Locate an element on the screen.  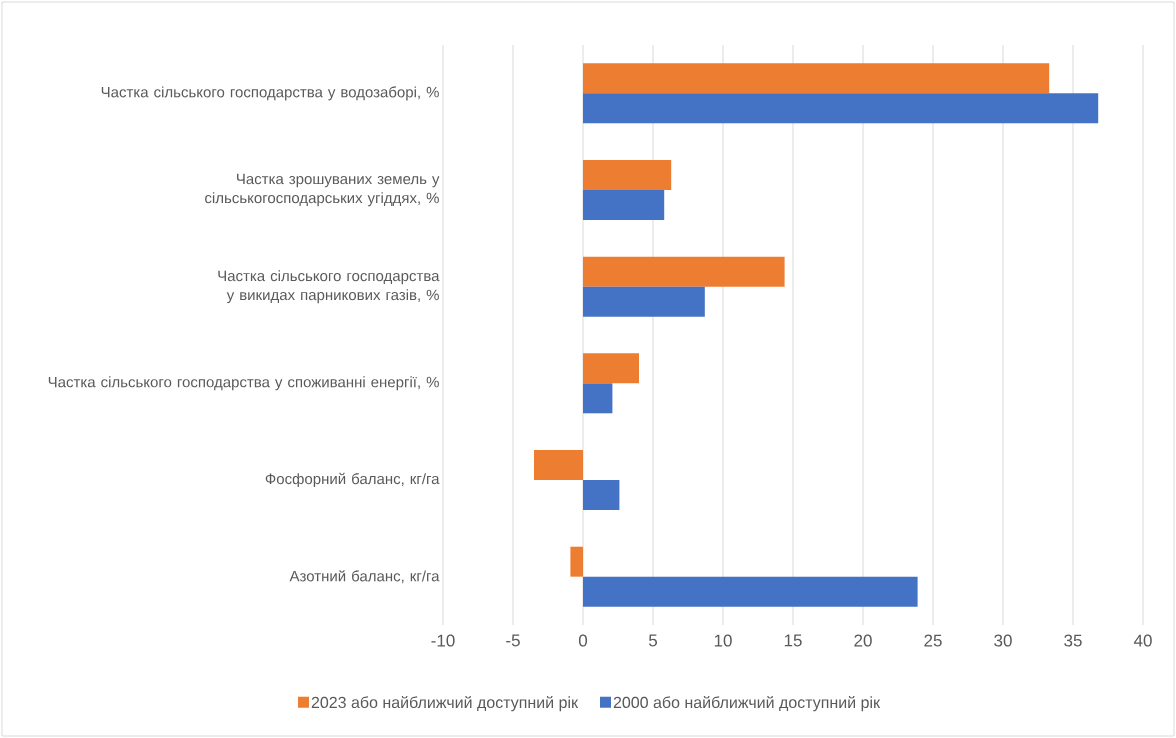
y-tick-label: Фосфорний баланс, кг/га is located at coordinates (352, 480).